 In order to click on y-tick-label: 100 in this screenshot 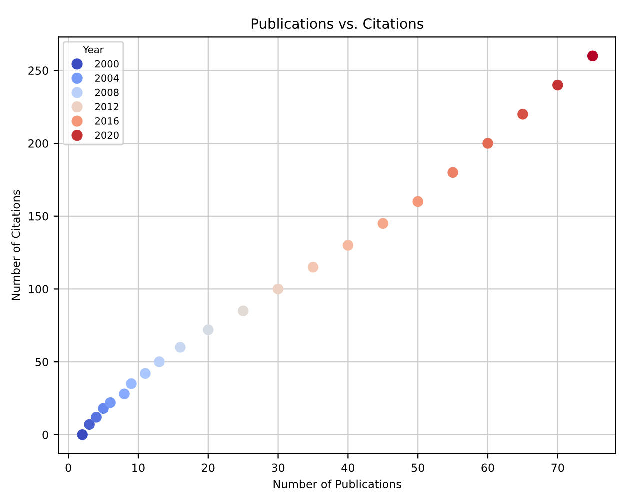, I will do `click(38, 289)`.